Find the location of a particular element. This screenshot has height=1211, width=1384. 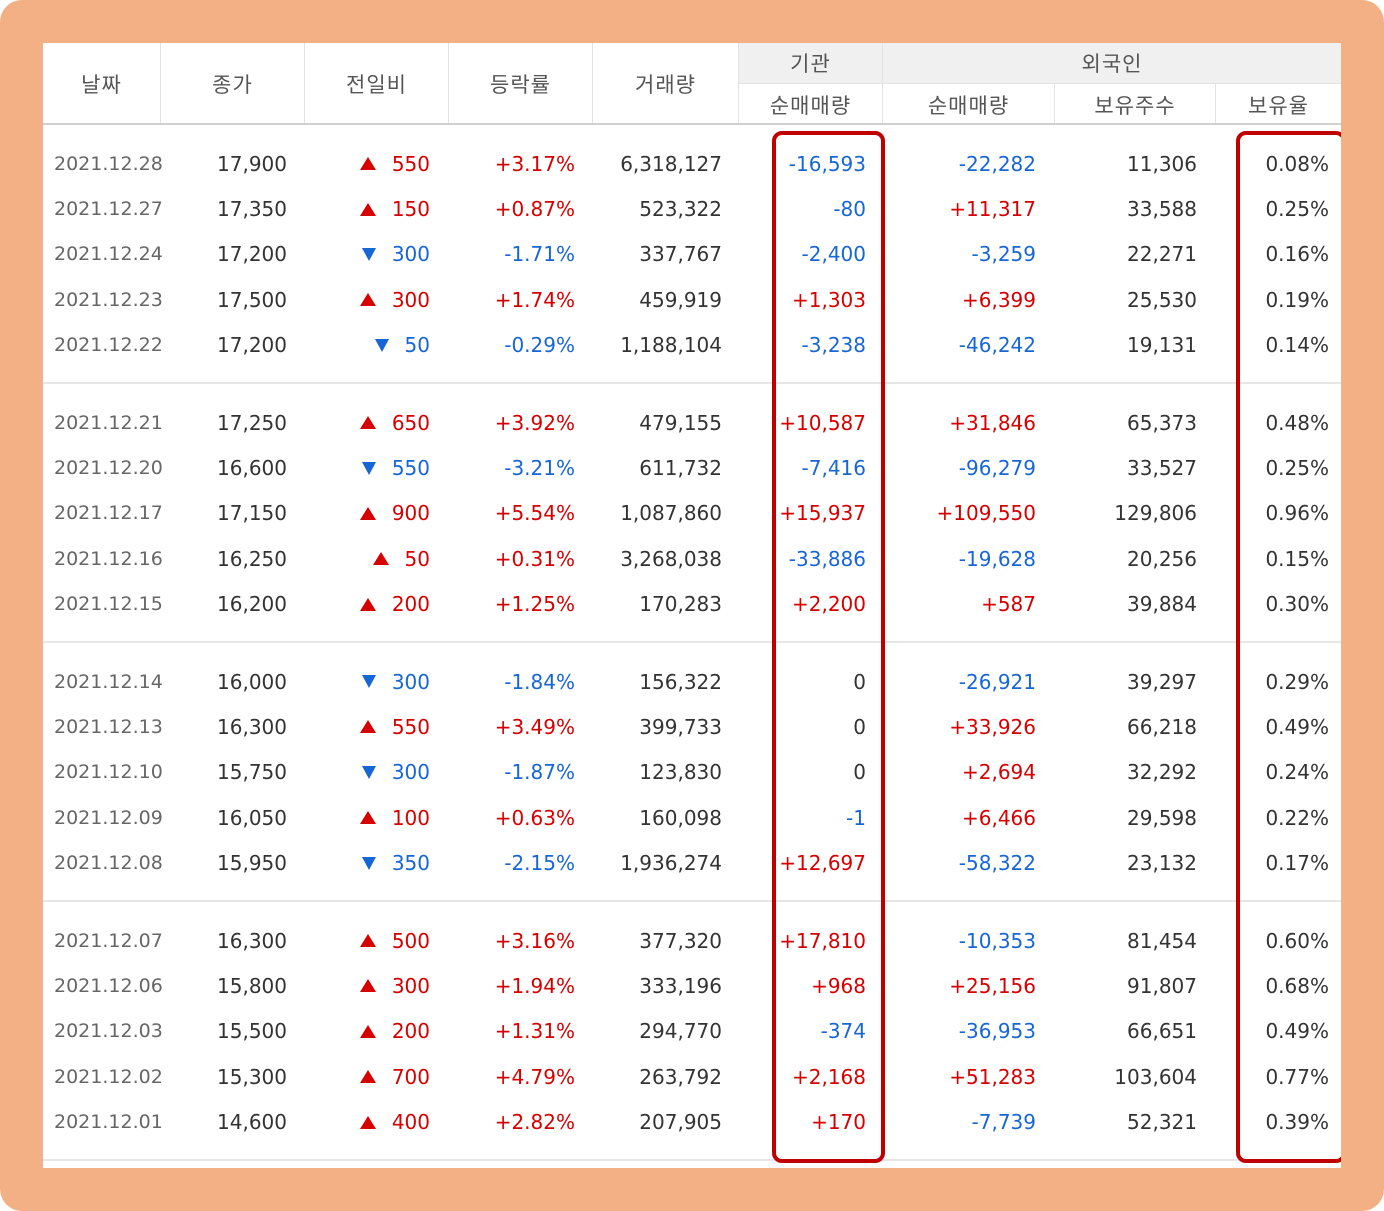

row-foreign-holdings: 66,218 is located at coordinates (1162, 726).